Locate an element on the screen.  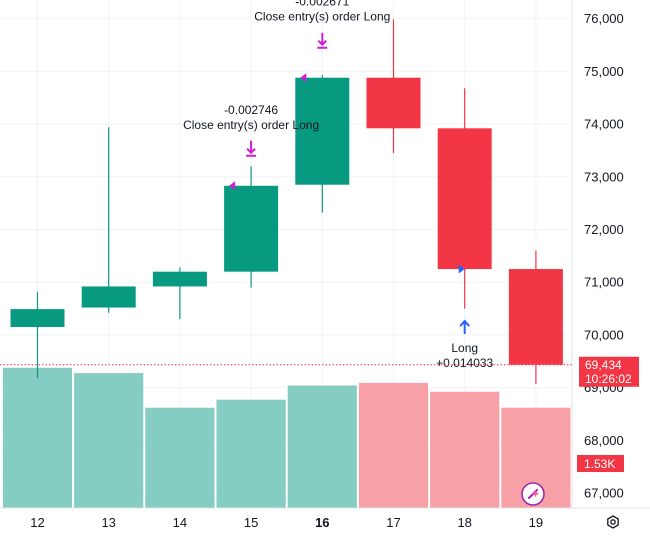
y-tick-label: 70,000 is located at coordinates (604, 334).